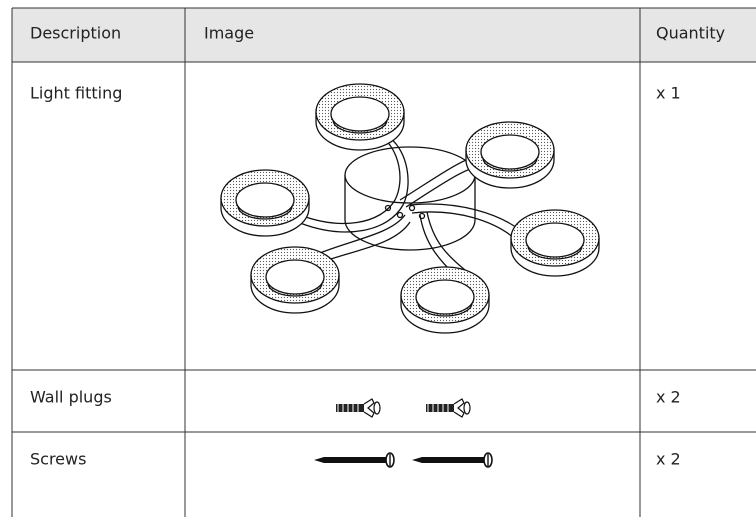  Describe the element at coordinates (403, 408) in the screenshot. I see `wall-plugs-drawing` at that location.